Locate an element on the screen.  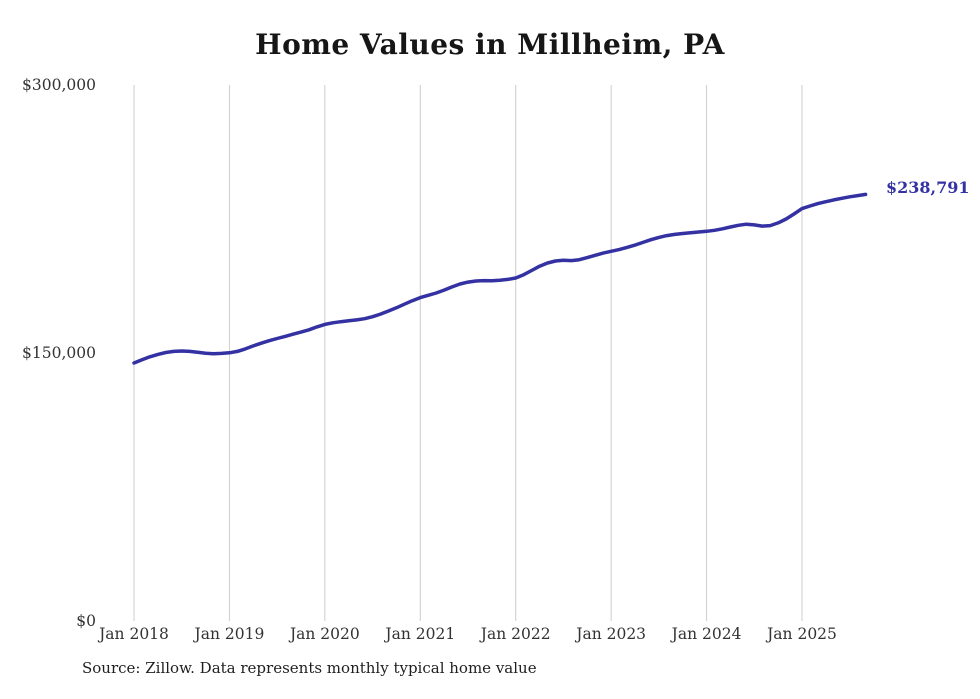
x-axis-tick: Jan 2023 is located at coordinates (611, 634).